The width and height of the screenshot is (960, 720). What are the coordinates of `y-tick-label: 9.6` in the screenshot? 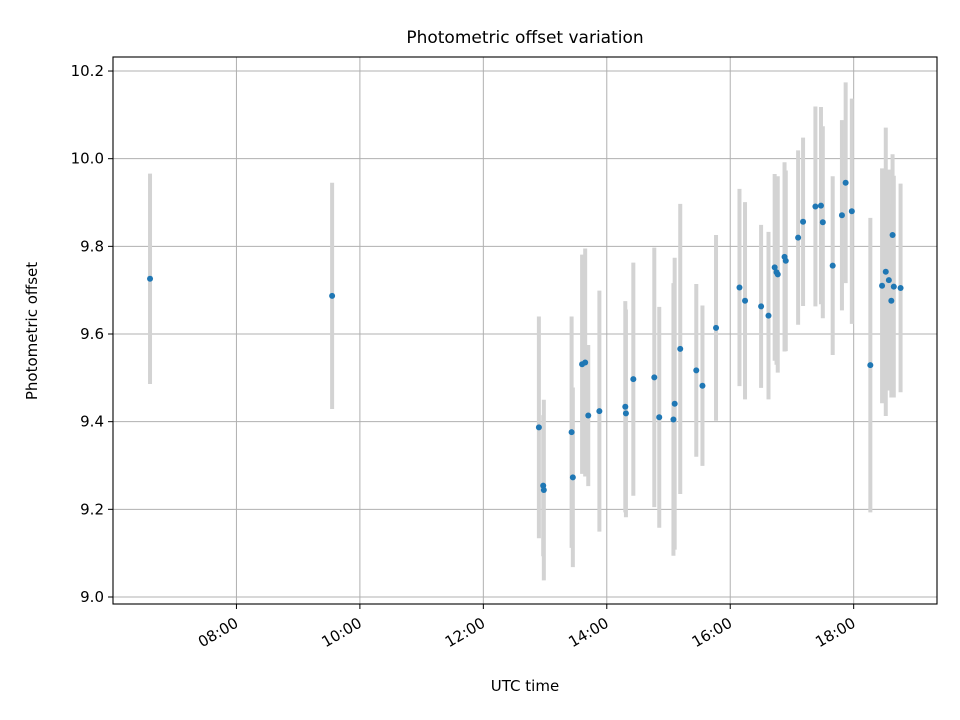 It's located at (92, 334).